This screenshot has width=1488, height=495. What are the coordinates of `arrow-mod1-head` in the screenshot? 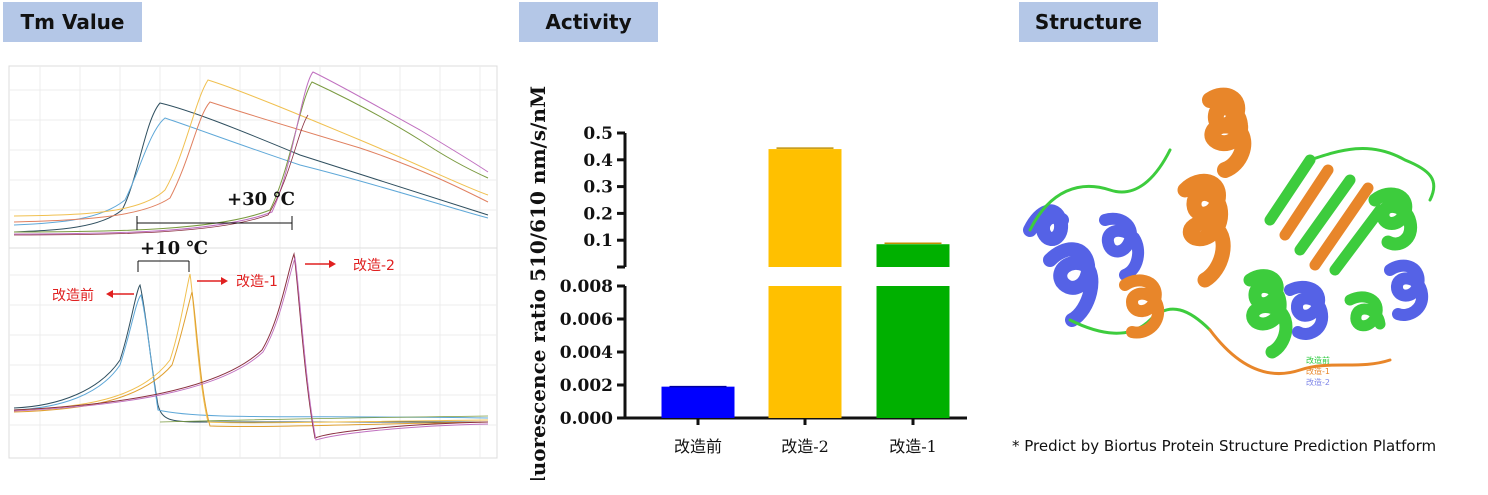 It's located at (224, 281).